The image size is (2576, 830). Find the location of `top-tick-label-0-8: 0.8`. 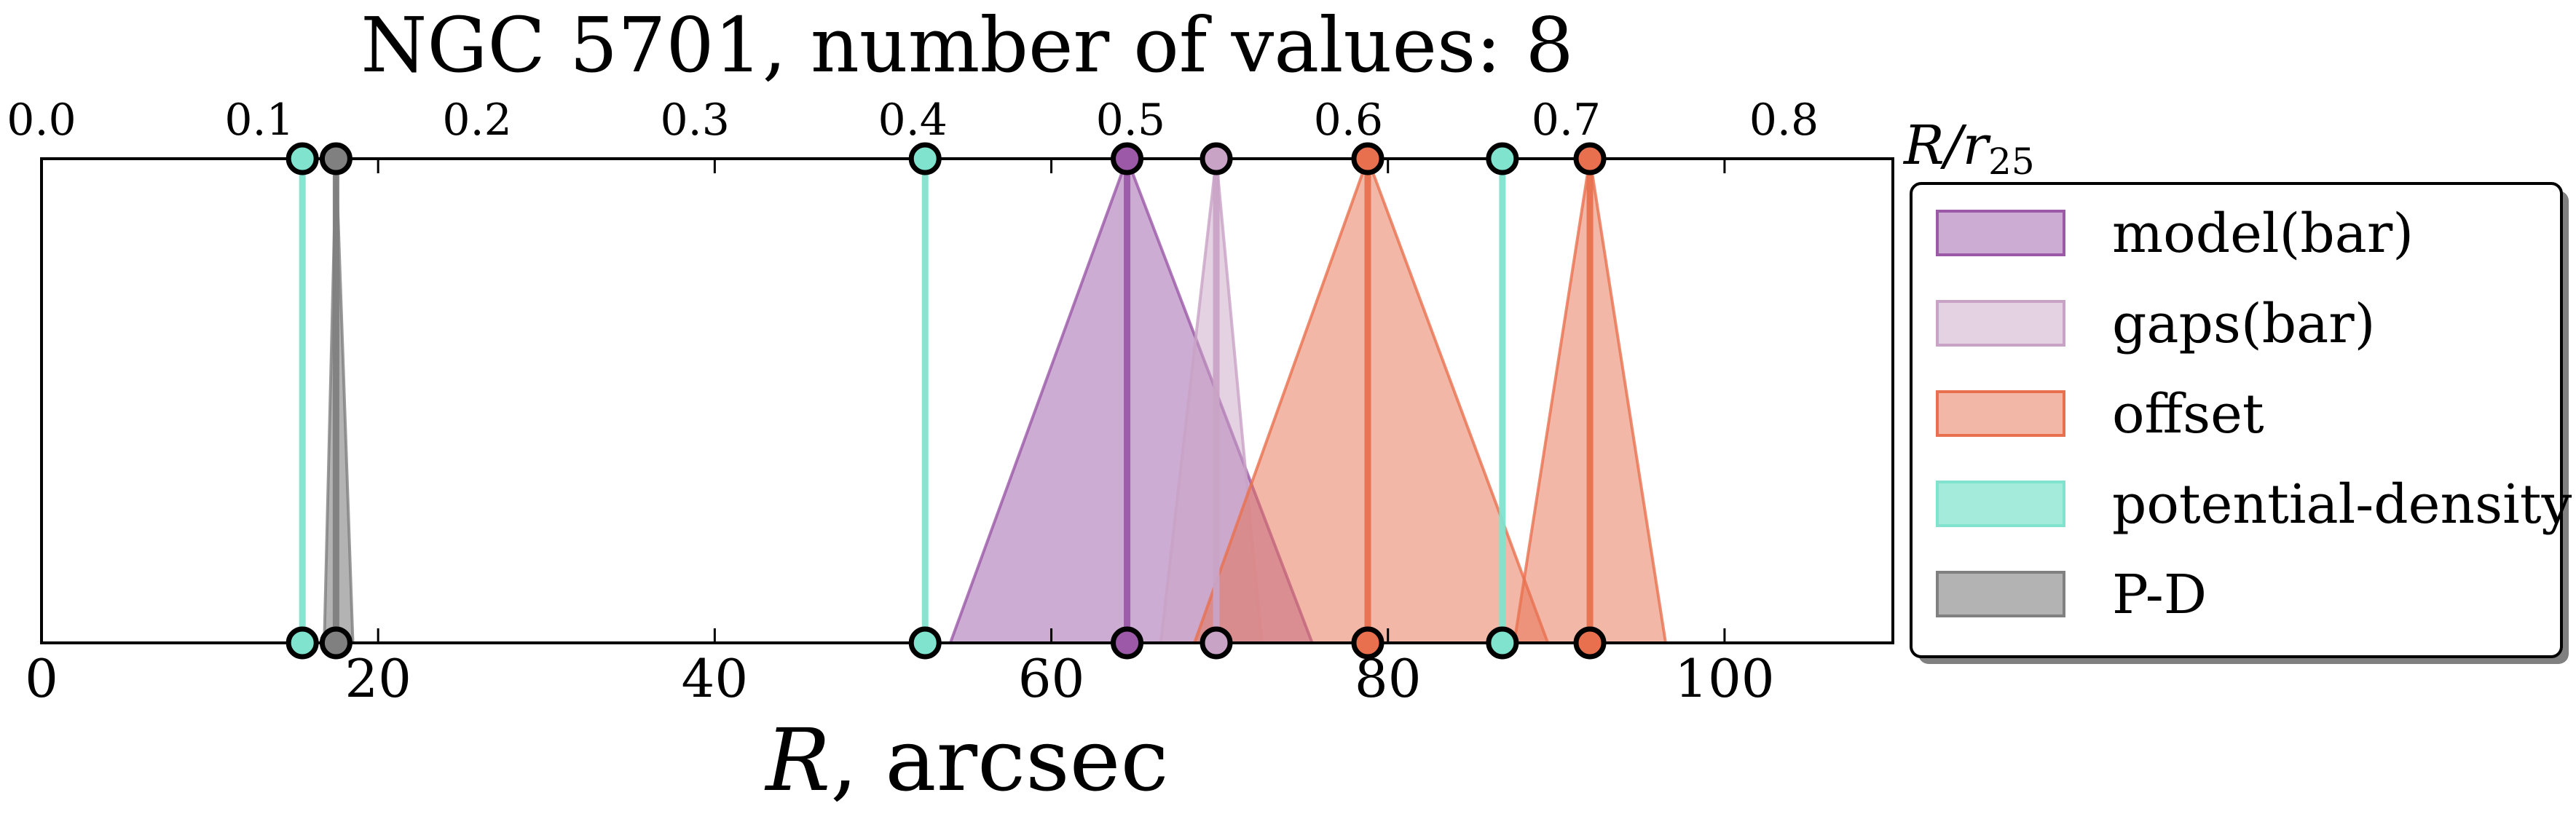

top-tick-label-0-8: 0.8 is located at coordinates (1784, 121).